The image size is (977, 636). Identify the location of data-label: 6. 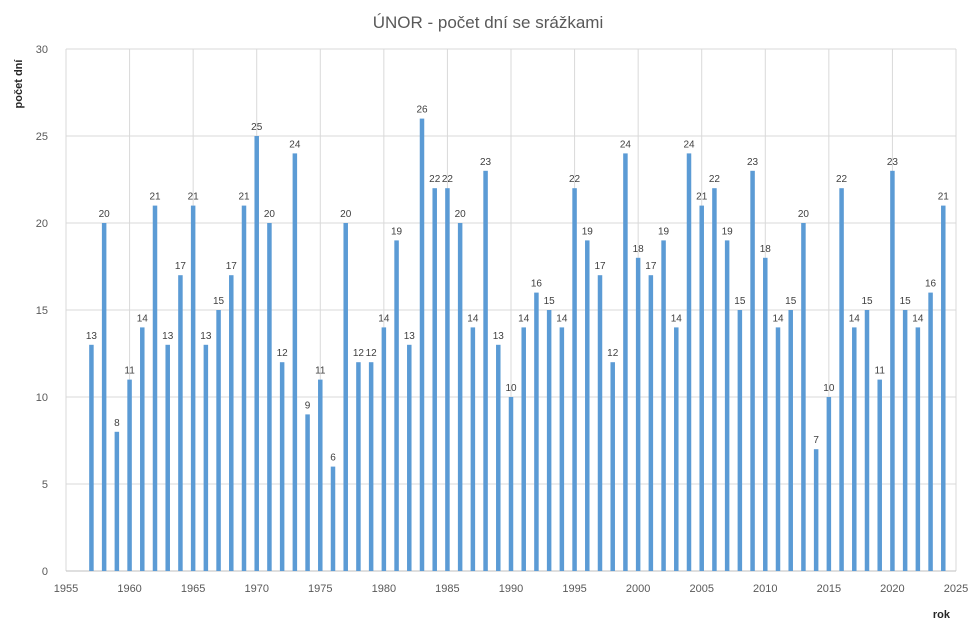
(333, 458).